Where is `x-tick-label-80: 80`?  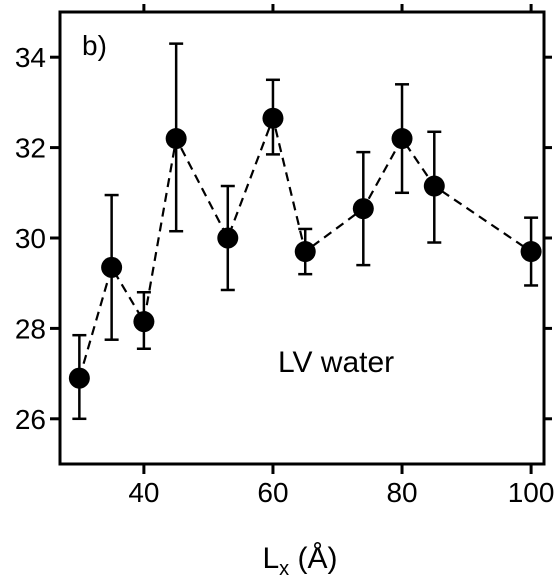 x-tick-label-80: 80 is located at coordinates (401, 492).